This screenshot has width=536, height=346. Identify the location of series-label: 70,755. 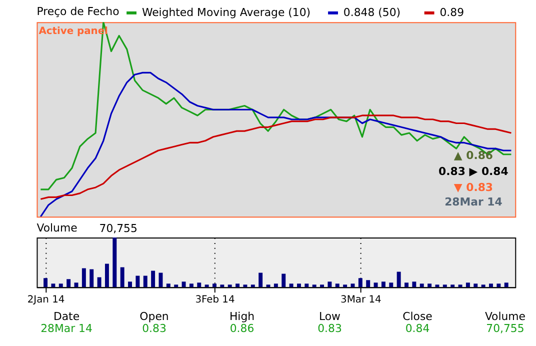
(118, 229).